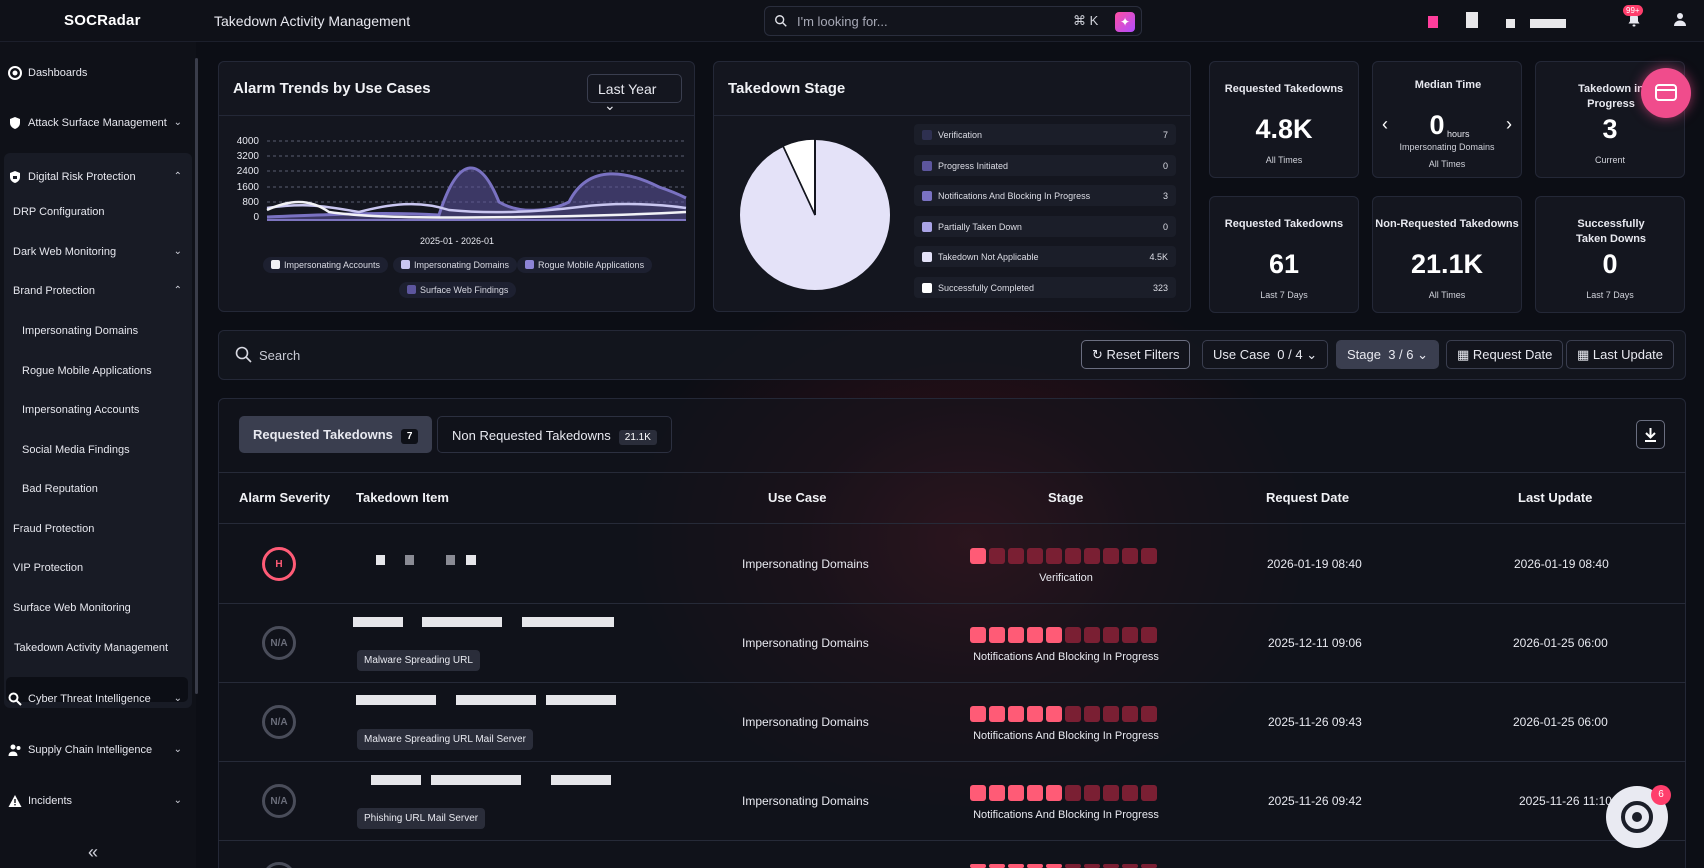 The image size is (1704, 868). I want to click on sidebar-item-vip-protection: VIP Protection, so click(96, 568).